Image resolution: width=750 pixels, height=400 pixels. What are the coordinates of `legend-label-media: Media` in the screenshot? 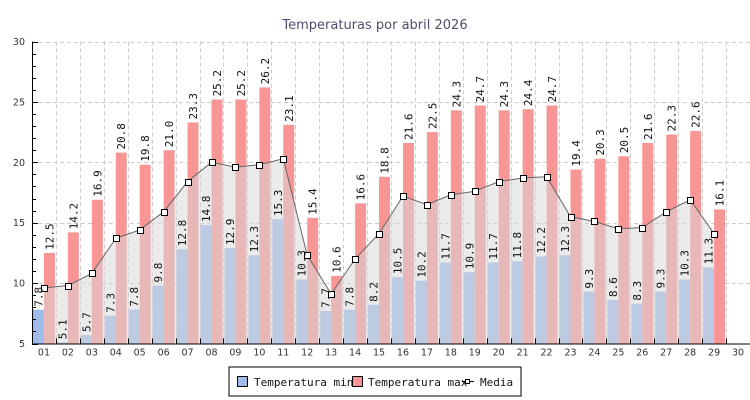 It's located at (496, 382).